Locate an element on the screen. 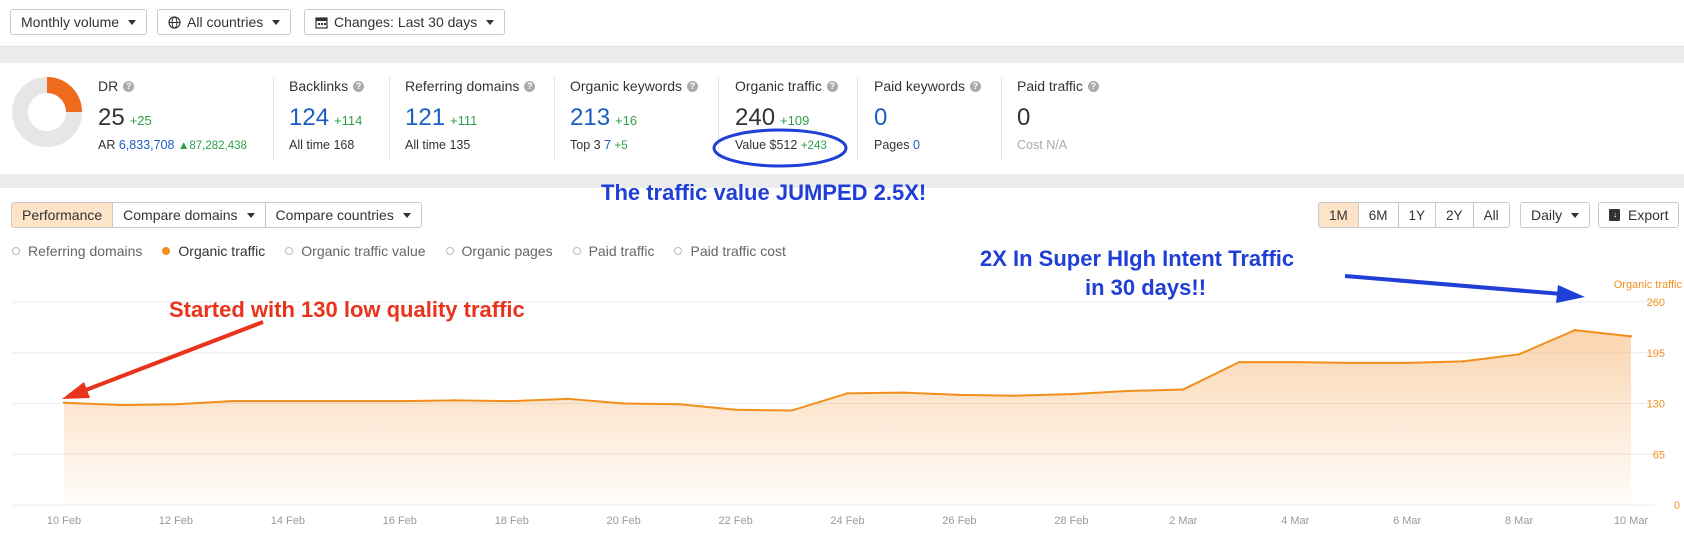  x-tick-label: 28 Feb is located at coordinates (1071, 521).